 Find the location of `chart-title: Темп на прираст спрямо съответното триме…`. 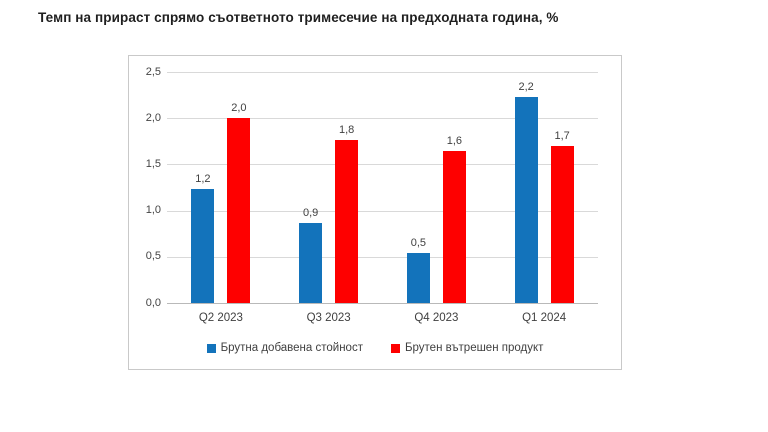

chart-title: Темп на прираст спрямо съответното триме… is located at coordinates (298, 17).